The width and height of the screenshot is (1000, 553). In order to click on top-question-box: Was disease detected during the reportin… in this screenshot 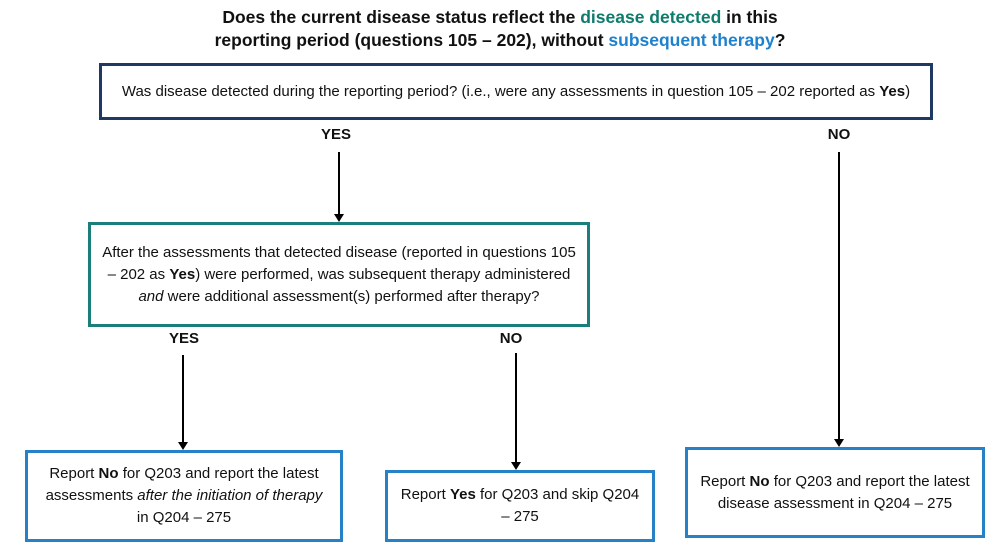, I will do `click(516, 91)`.